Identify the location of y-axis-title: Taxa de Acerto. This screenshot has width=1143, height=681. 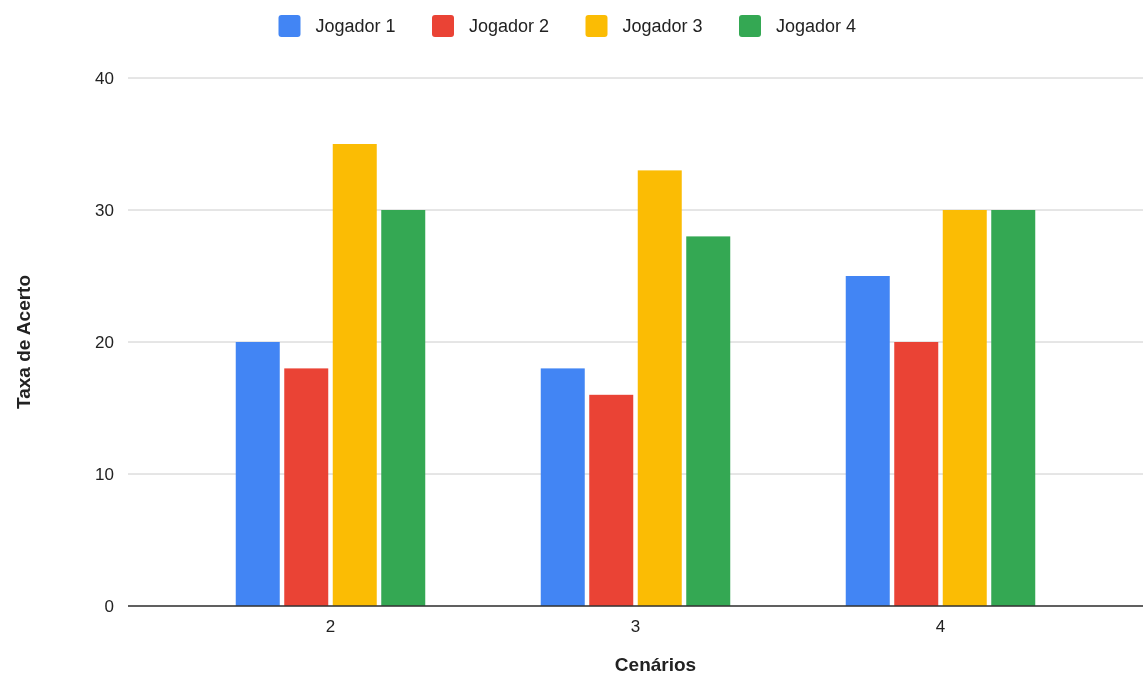
(23, 342).